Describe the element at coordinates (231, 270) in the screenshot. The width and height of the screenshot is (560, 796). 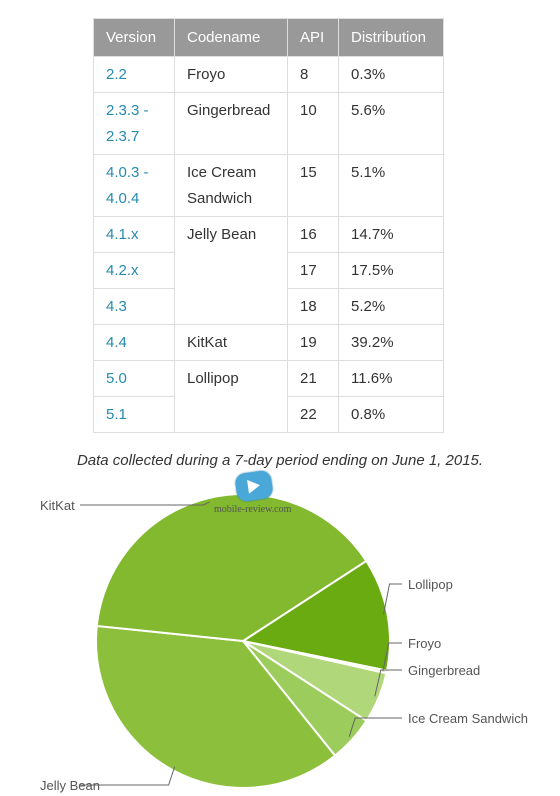
I see `codename-cell: Jelly Bean` at that location.